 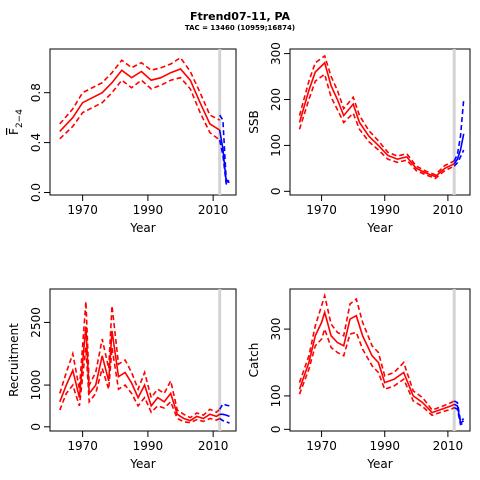 What do you see at coordinates (254, 121) in the screenshot?
I see `y-axis-label: SSB` at bounding box center [254, 121].